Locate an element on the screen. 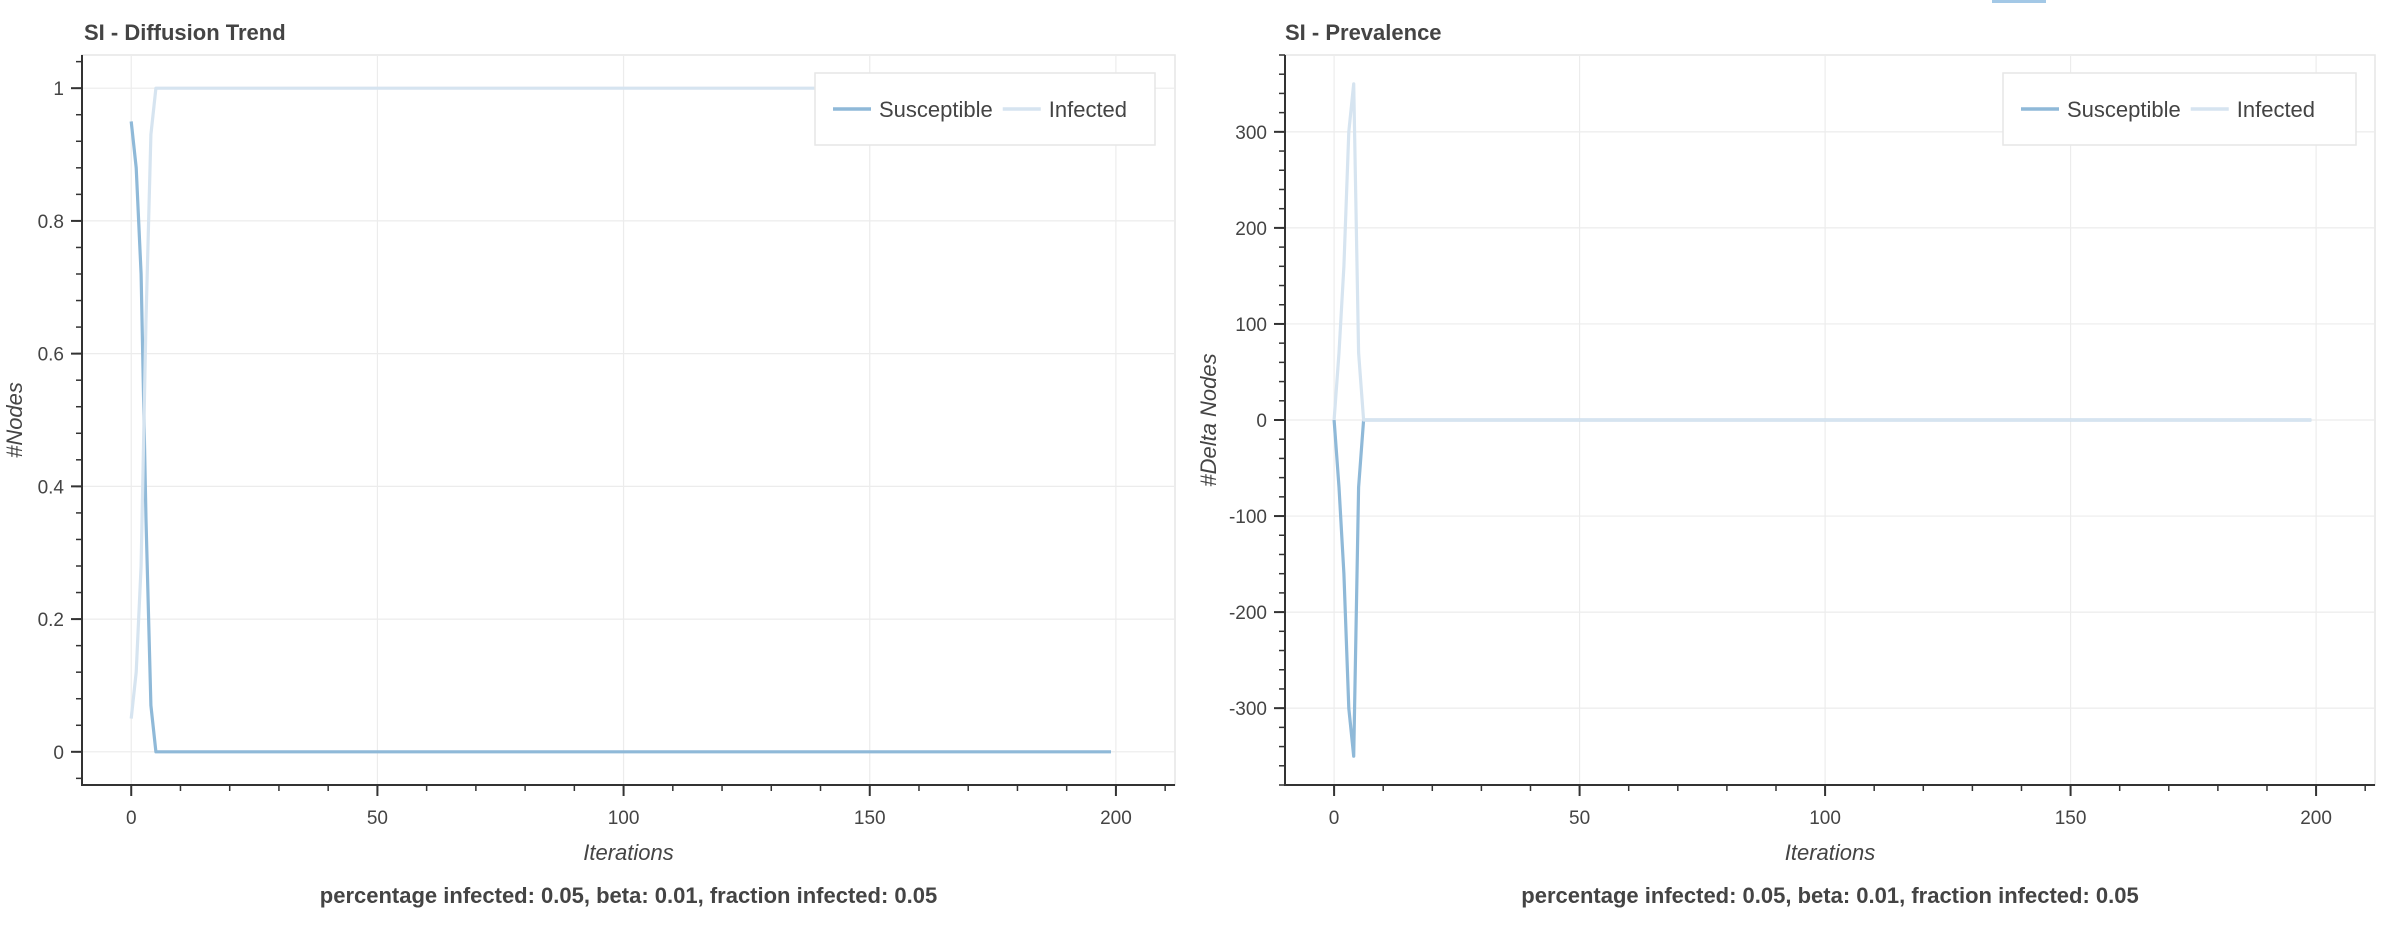 This screenshot has width=2382, height=926. chart-title: SI - Prevalence is located at coordinates (1363, 32).